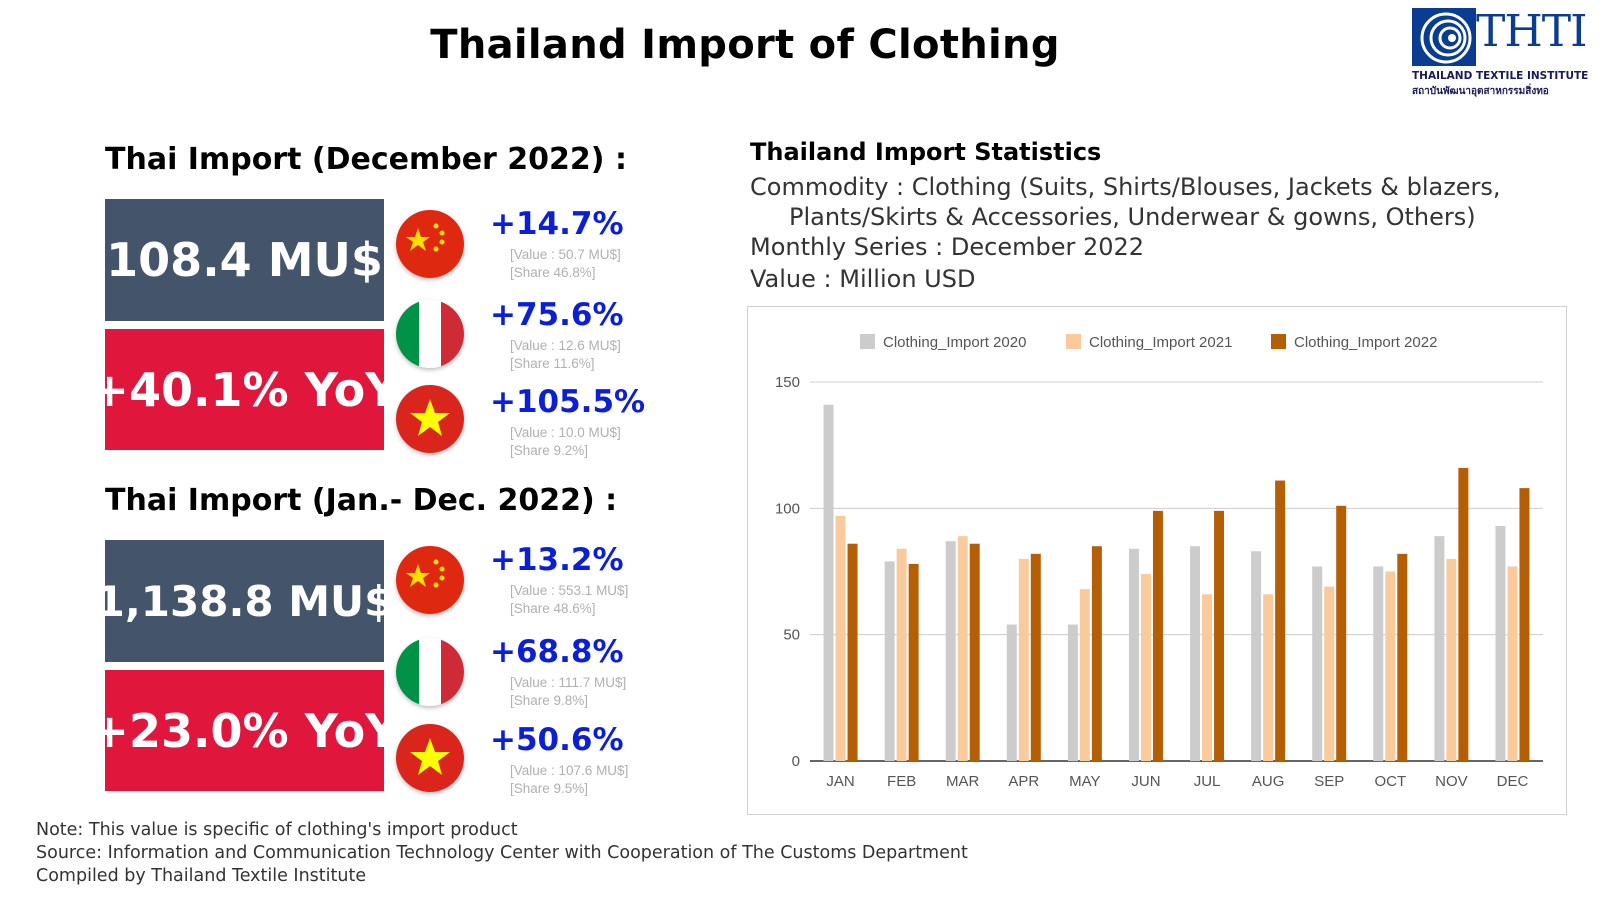  What do you see at coordinates (901, 781) in the screenshot?
I see `x-tick-label: FEB` at bounding box center [901, 781].